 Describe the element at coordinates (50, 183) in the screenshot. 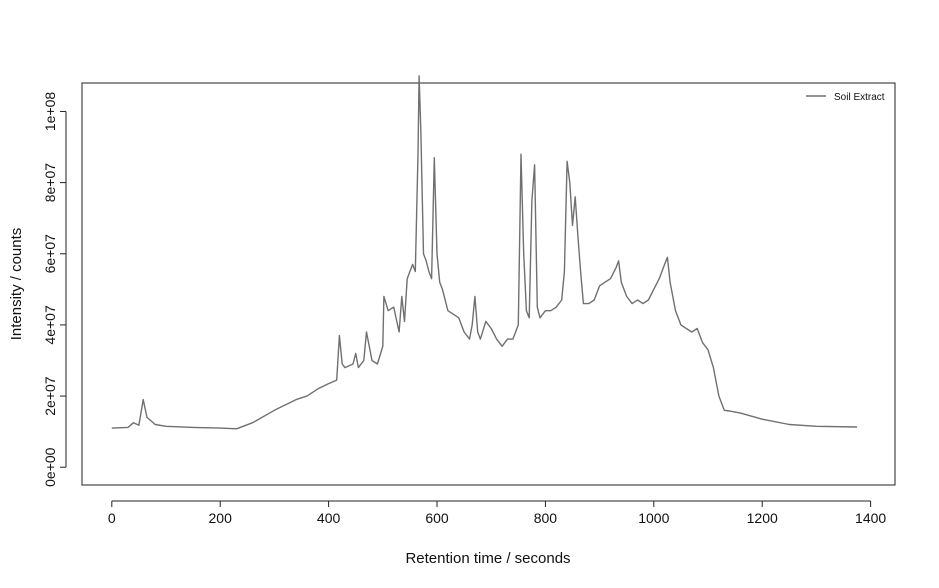

I see `y-tick-label: 8e+07` at that location.